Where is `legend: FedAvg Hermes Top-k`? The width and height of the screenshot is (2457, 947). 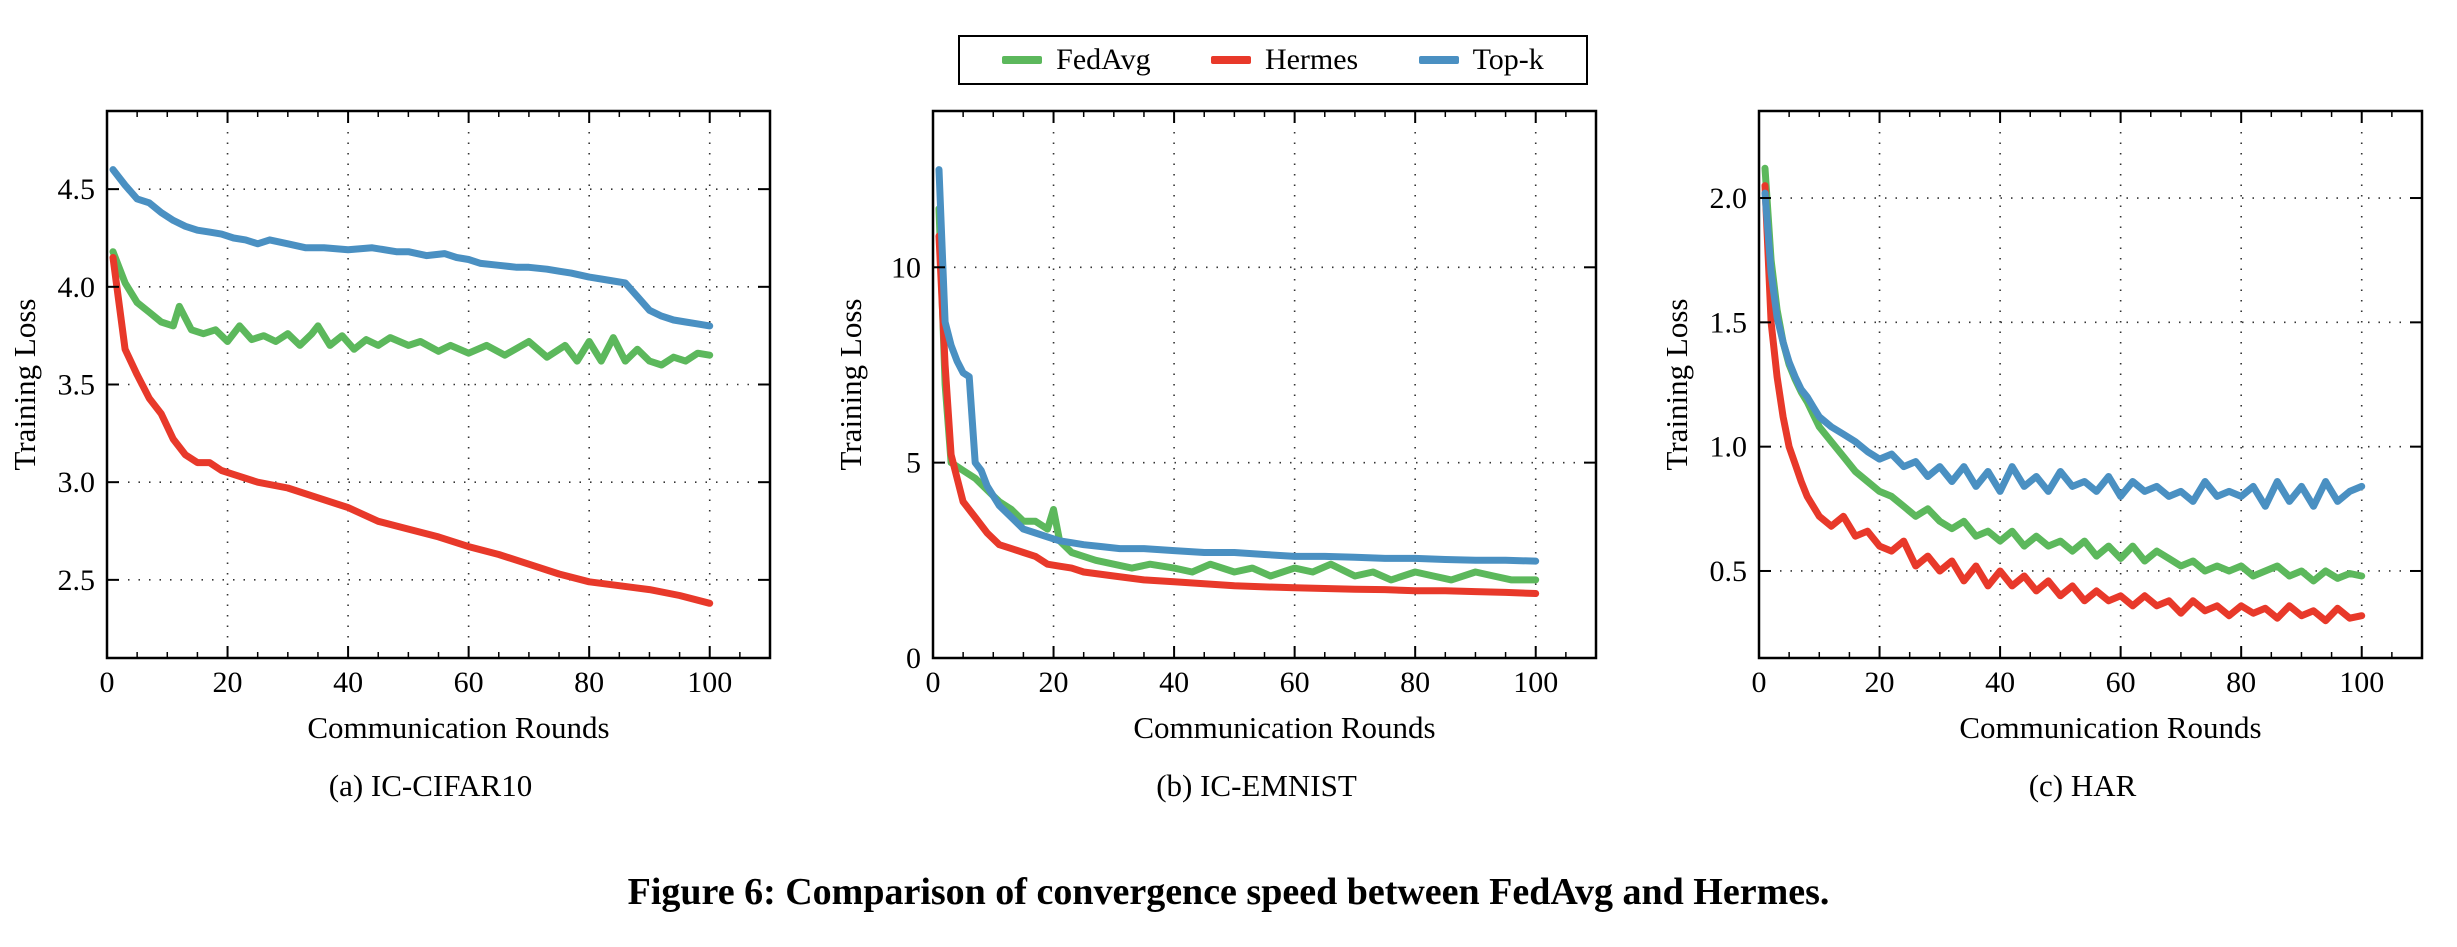
legend: FedAvg Hermes Top-k is located at coordinates (1273, 60).